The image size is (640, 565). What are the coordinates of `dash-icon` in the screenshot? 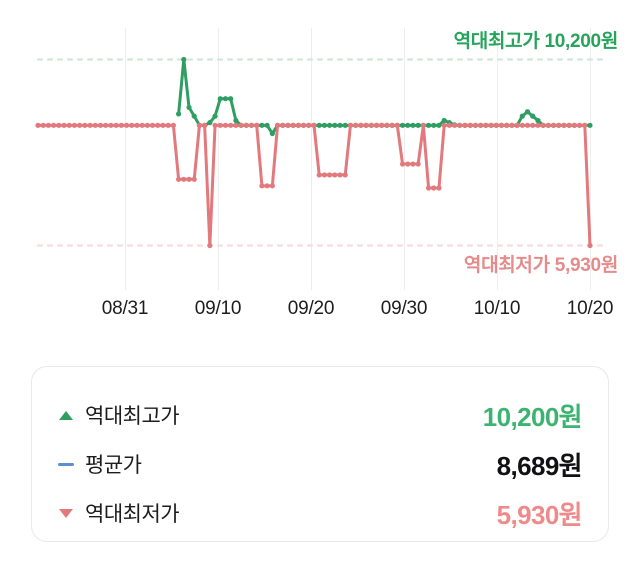 It's located at (66, 464).